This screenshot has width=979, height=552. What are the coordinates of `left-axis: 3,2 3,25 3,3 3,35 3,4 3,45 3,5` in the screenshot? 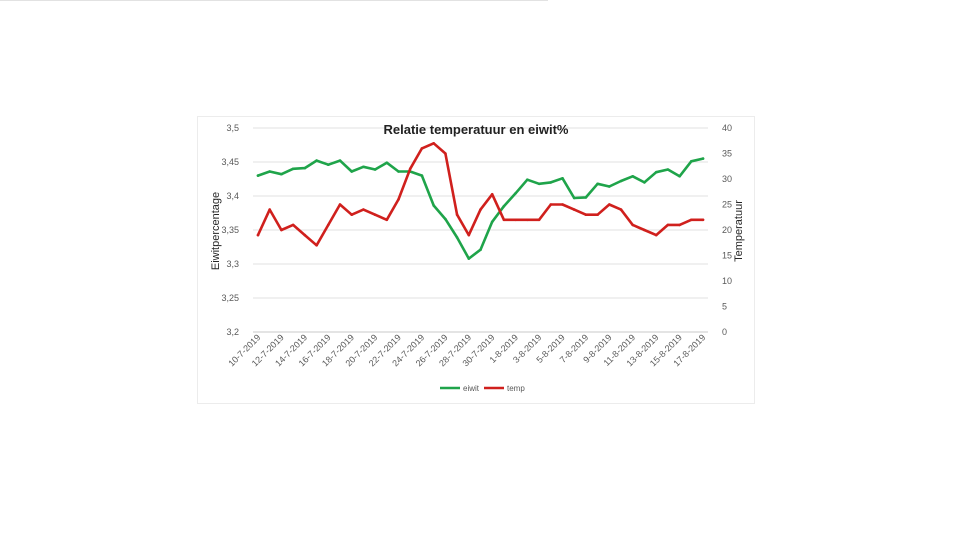 It's located at (230, 230).